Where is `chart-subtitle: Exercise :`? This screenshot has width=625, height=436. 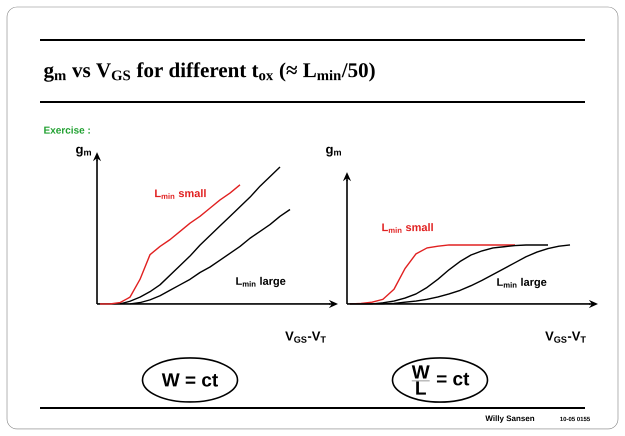 chart-subtitle: Exercise : is located at coordinates (67, 130).